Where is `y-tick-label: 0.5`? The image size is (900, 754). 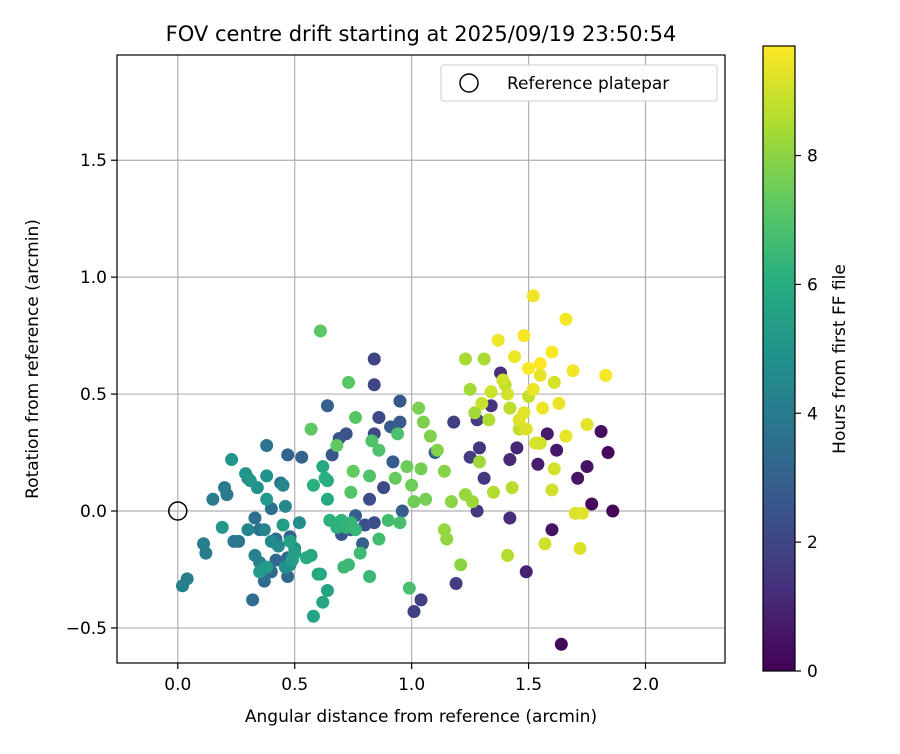
y-tick-label: 0.5 is located at coordinates (93, 395).